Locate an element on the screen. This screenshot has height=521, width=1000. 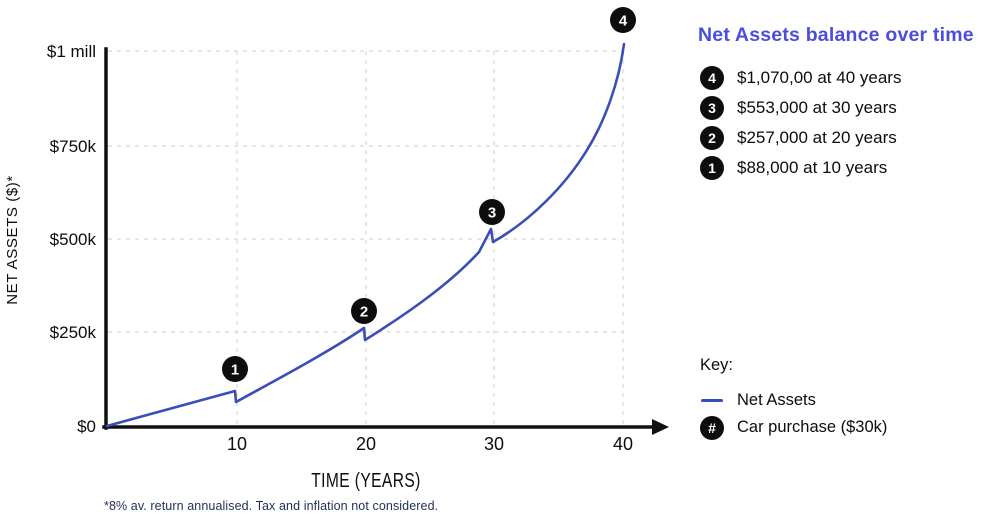
y-axis-title: NET ASSETS ($)* is located at coordinates (12, 240).